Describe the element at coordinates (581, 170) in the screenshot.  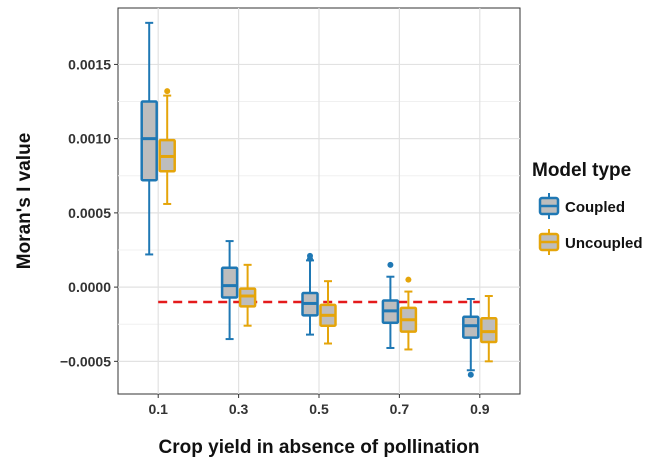
I see `legend-title: Model type` at that location.